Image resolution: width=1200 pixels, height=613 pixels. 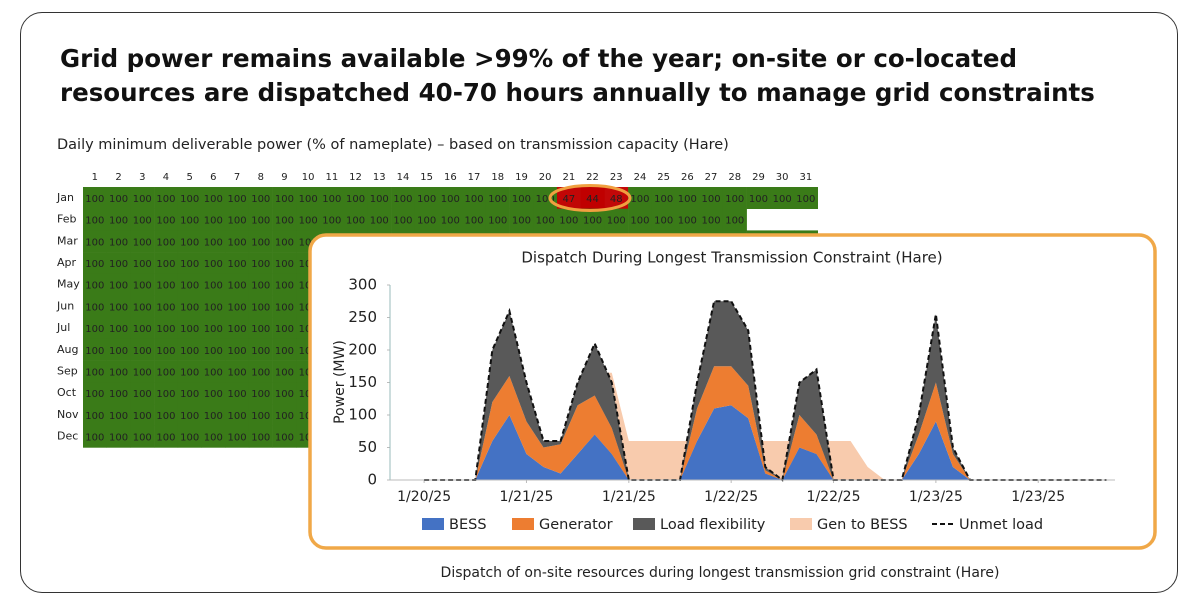 What do you see at coordinates (497, 177) in the screenshot?
I see `column-label: 18` at bounding box center [497, 177].